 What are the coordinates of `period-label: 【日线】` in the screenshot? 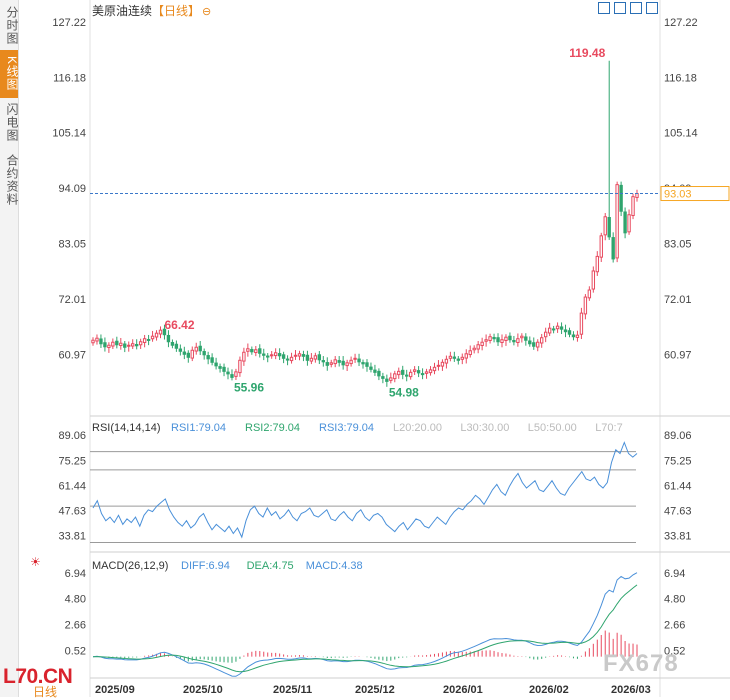 It's located at (176, 11).